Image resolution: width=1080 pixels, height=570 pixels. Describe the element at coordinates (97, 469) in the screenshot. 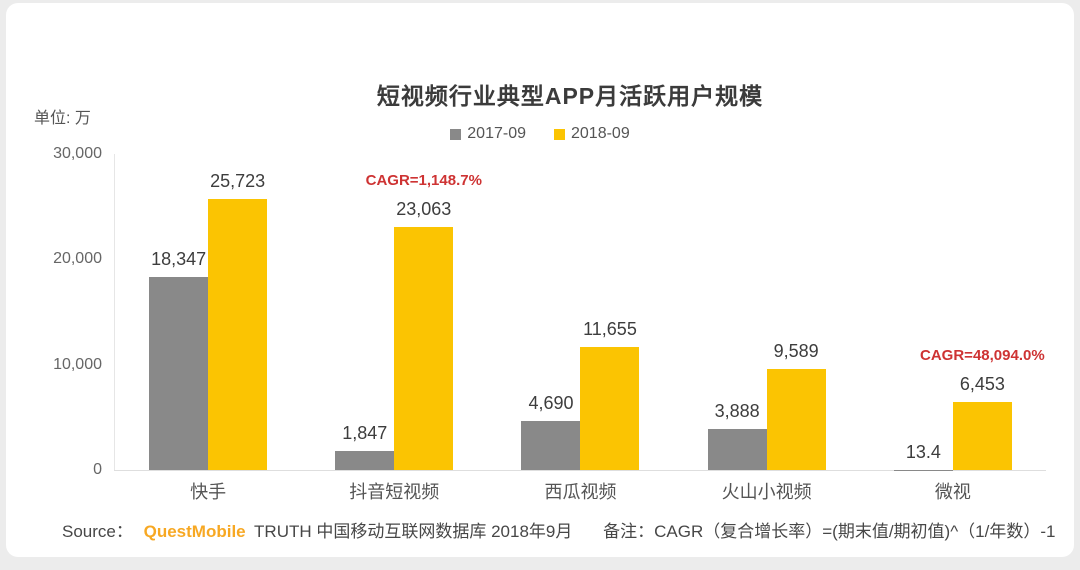

I see `y-axis-tick: 0` at that location.